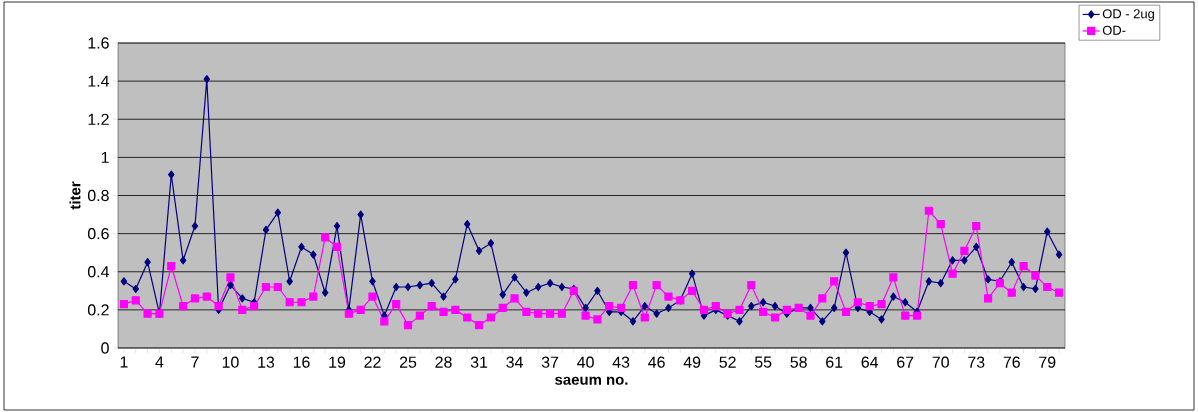  What do you see at coordinates (301, 362) in the screenshot?
I see `x-tick-label: 16` at bounding box center [301, 362].